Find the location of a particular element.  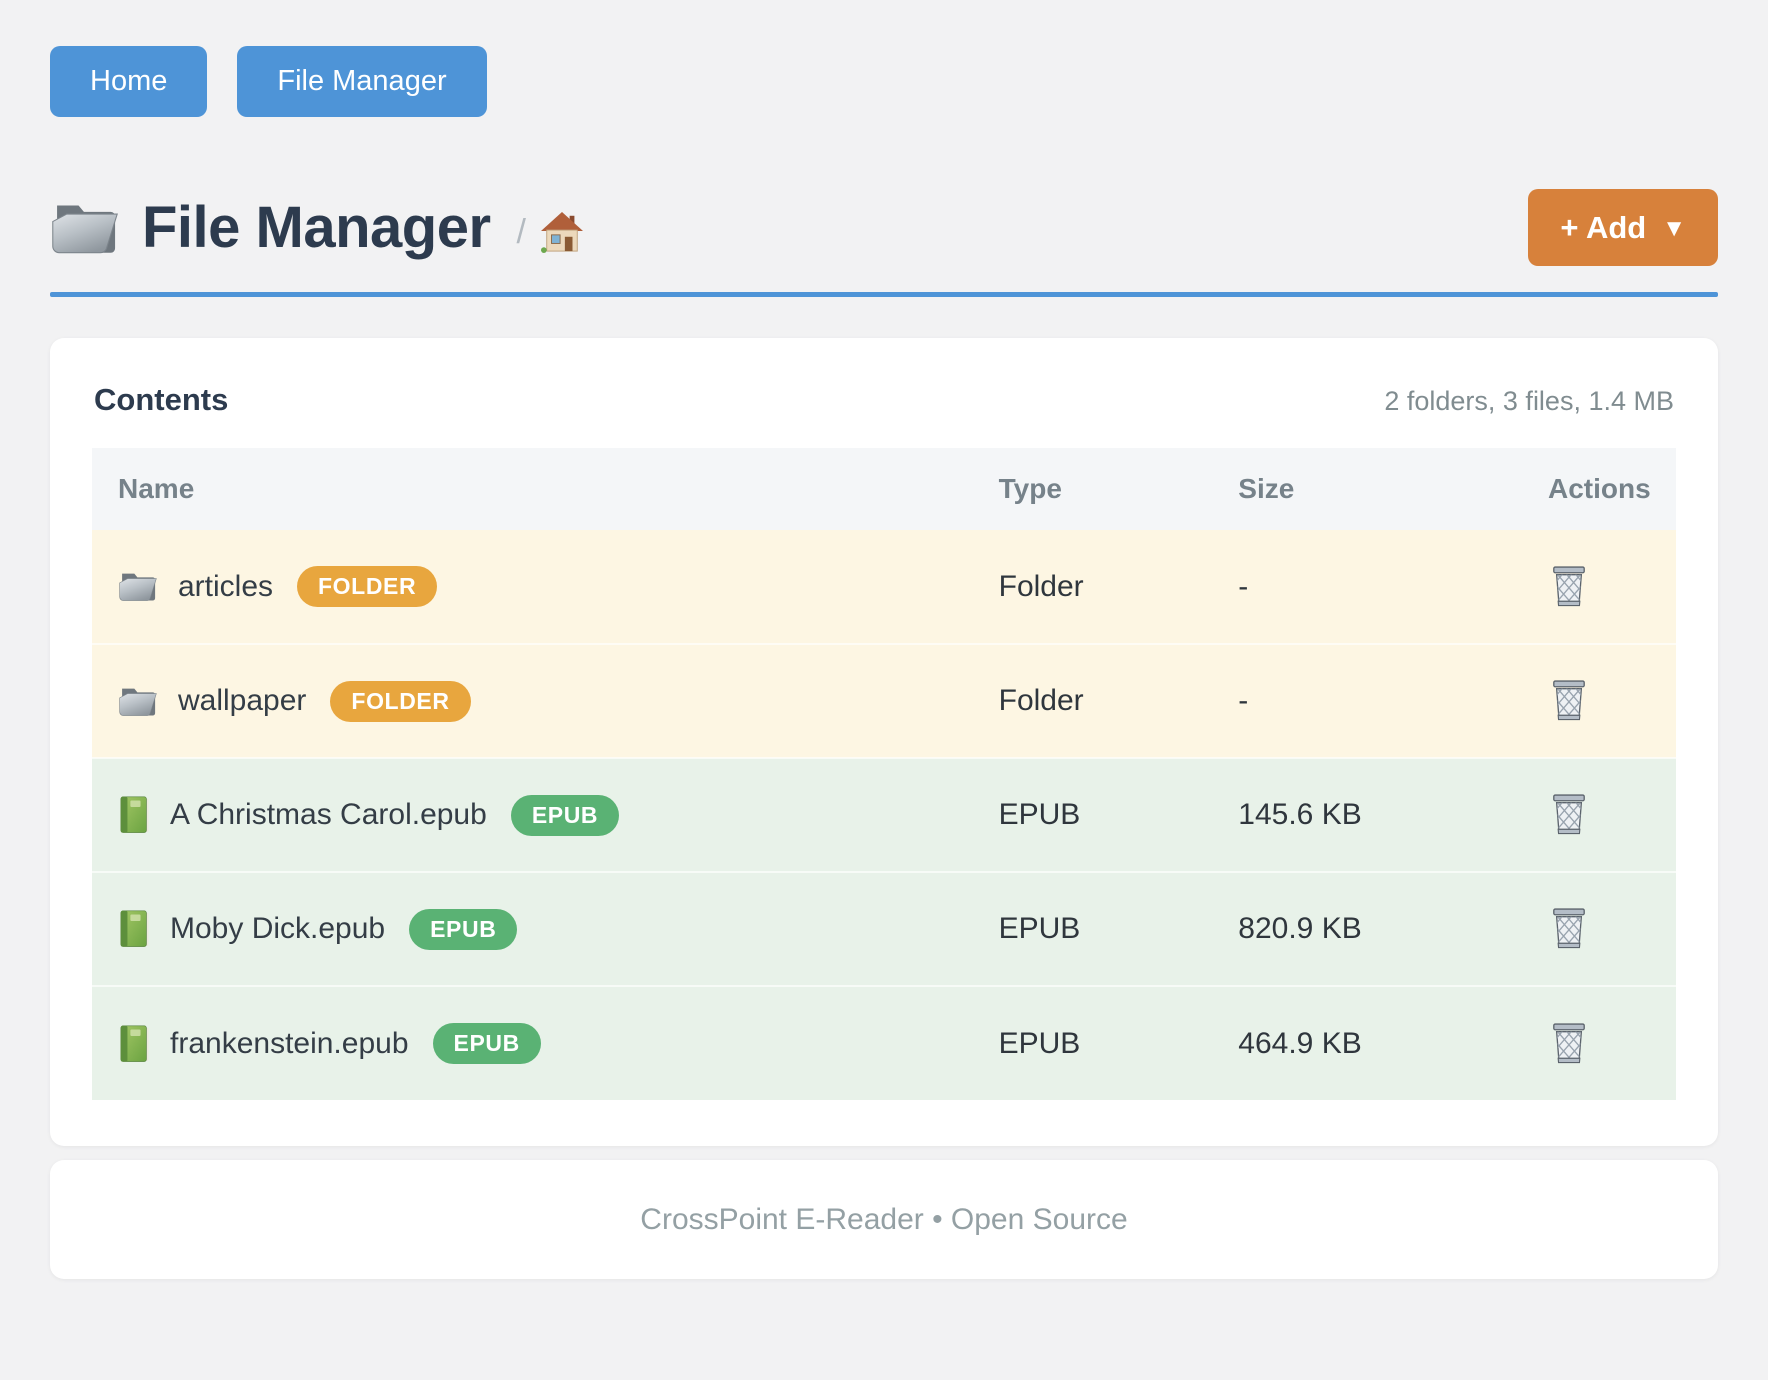

table-row: Moby Dick.epub EPUB EPUB 820.9 KB is located at coordinates (884, 928).